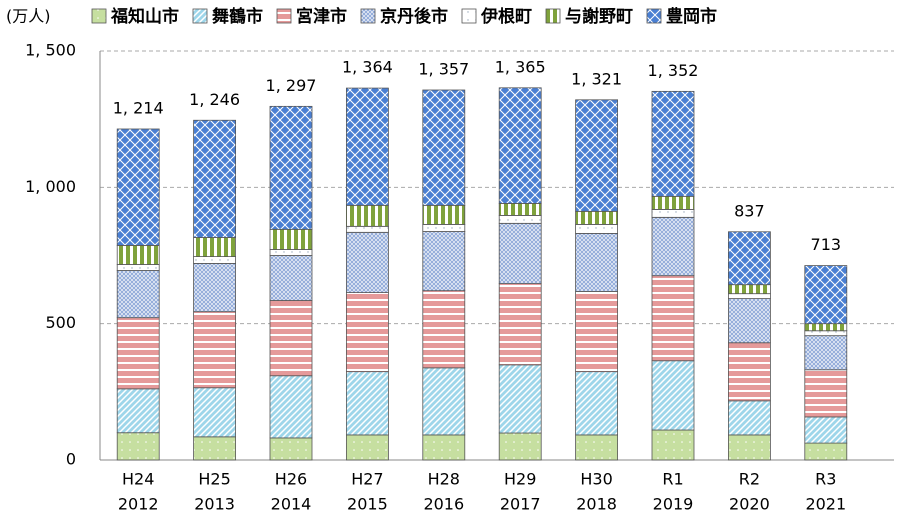  Describe the element at coordinates (367, 67) in the screenshot. I see `total-label: 1, 364` at that location.